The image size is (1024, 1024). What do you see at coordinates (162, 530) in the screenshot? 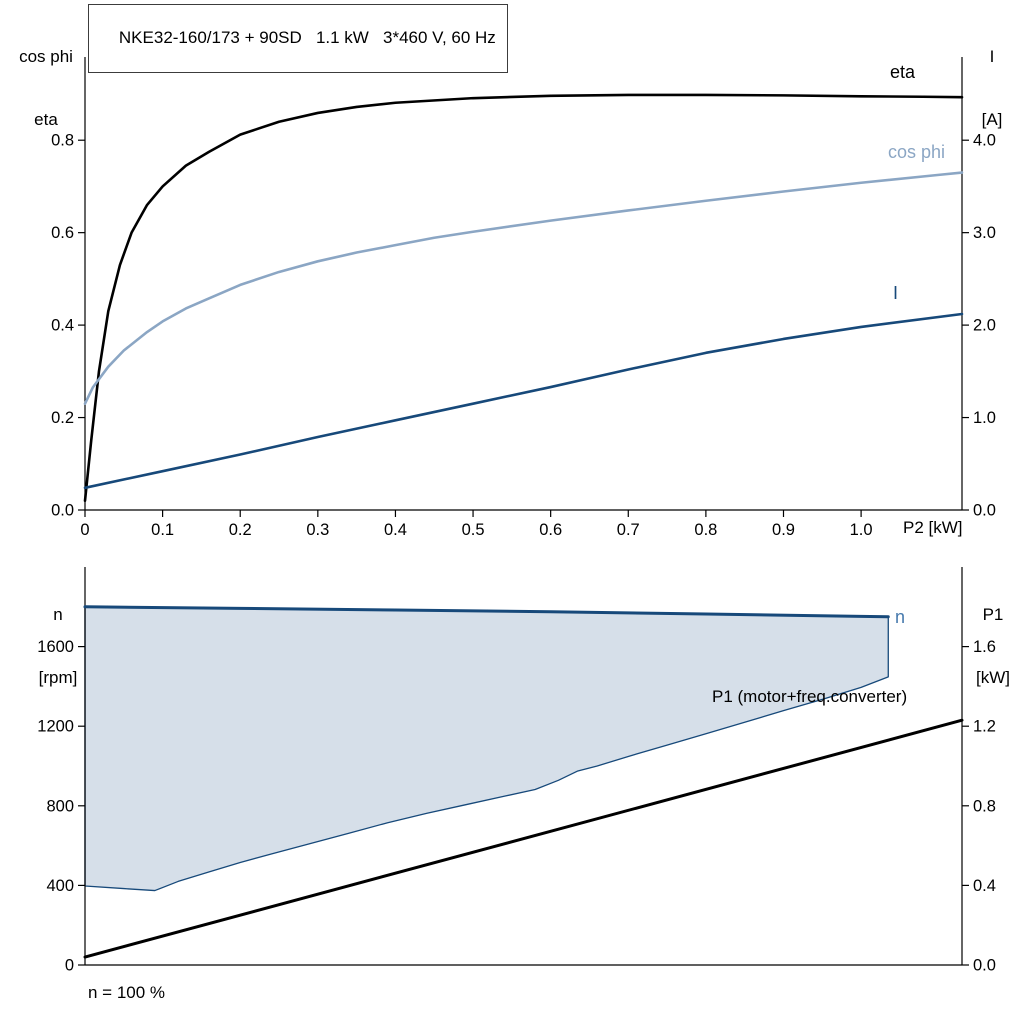
I see `motor-performance-chart-x-tick-label: 0.1` at bounding box center [162, 530].